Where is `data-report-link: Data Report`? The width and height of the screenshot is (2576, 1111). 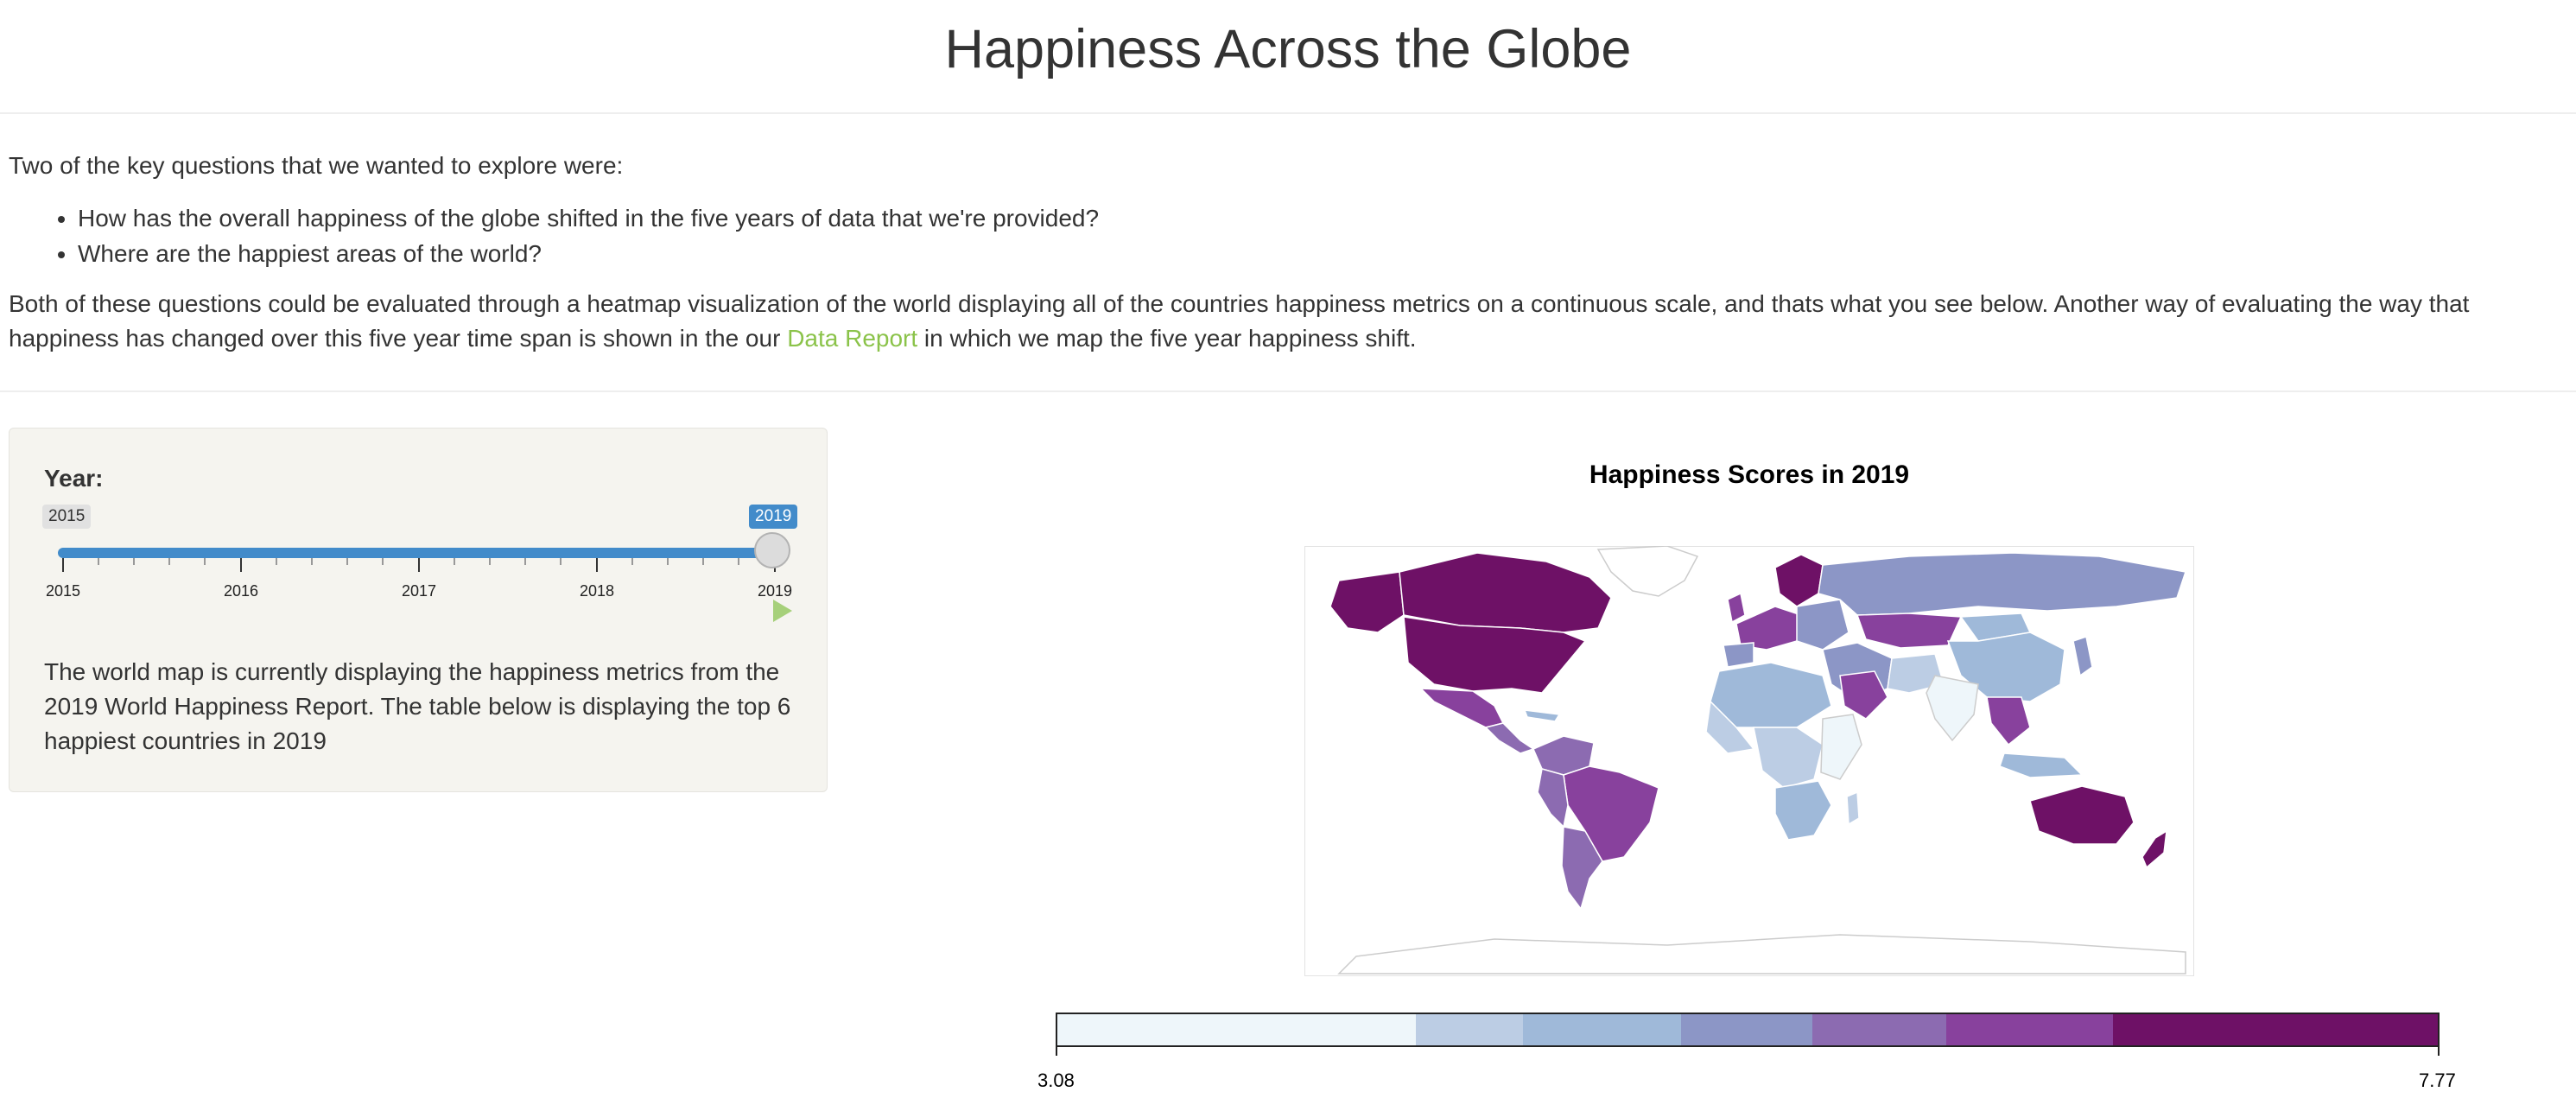
data-report-link: Data Report is located at coordinates (852, 338).